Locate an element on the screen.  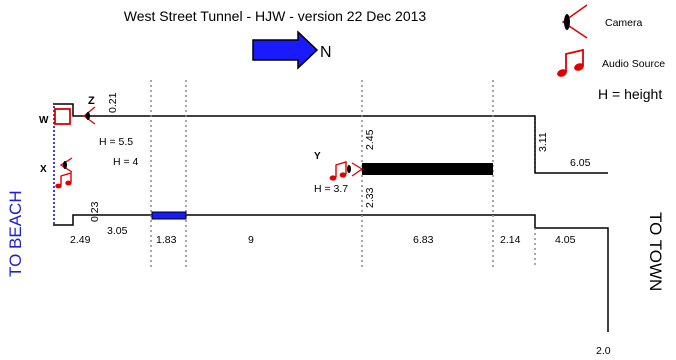
point-y-label: Y is located at coordinates (317, 156).